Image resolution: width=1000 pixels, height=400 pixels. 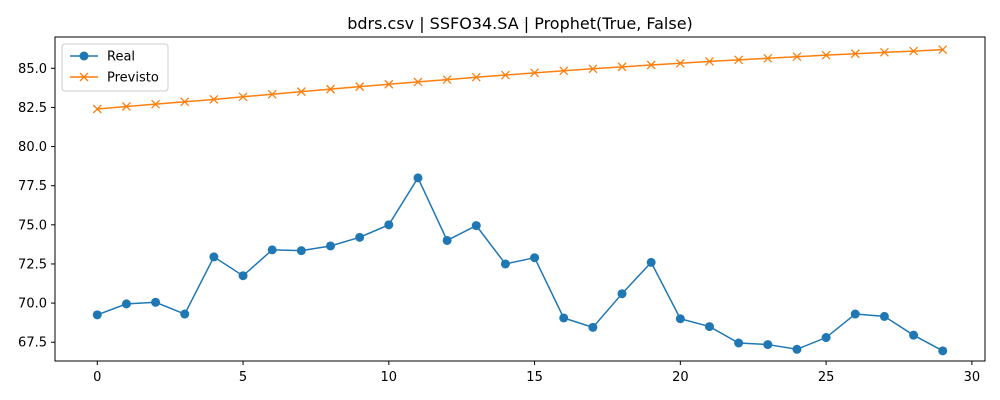 I want to click on y-tick-label: 67.5, so click(x=32, y=343).